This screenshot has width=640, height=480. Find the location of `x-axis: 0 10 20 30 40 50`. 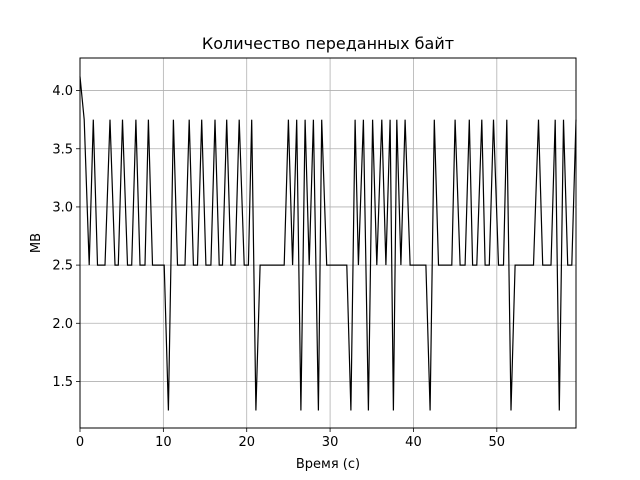

x-axis: 0 10 20 30 40 50 is located at coordinates (290, 439).